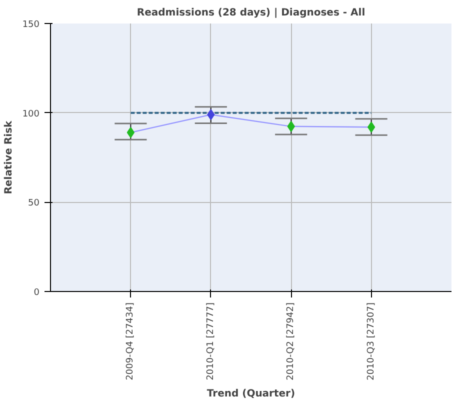 The width and height of the screenshot is (456, 402). What do you see at coordinates (37, 293) in the screenshot?
I see `y-tick-label: 0` at bounding box center [37, 293].